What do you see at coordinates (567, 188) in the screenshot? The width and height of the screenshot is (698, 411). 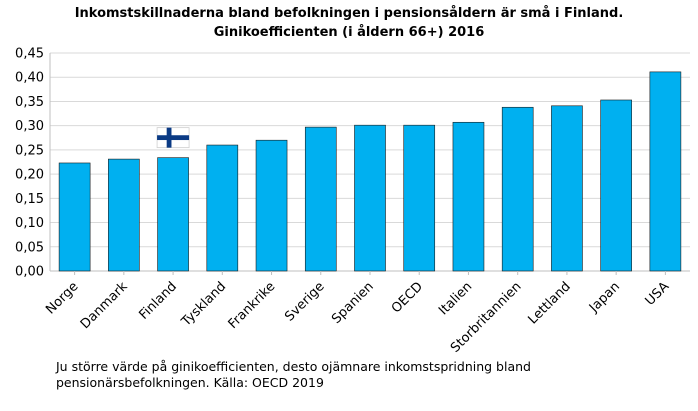 I see `bar-lettland` at bounding box center [567, 188].